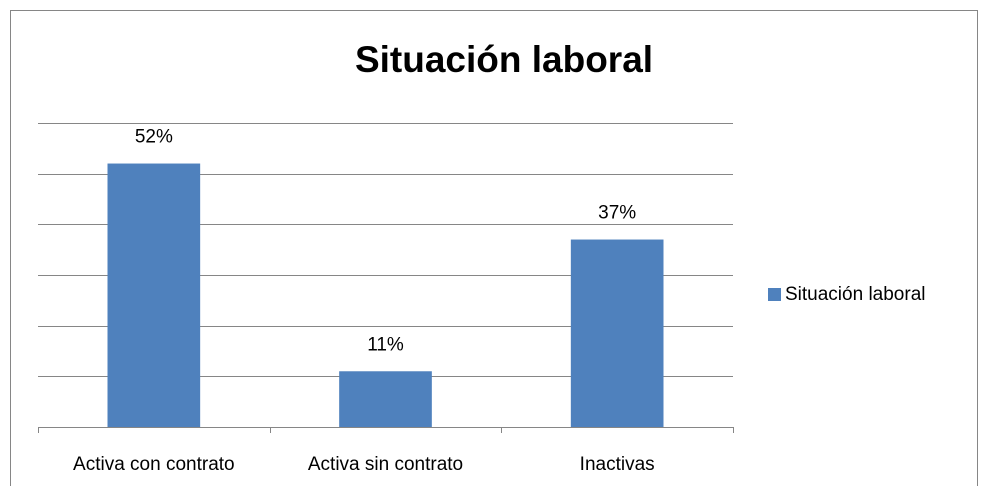 The height and width of the screenshot is (486, 989). Describe the element at coordinates (385, 464) in the screenshot. I see `x-tick-label: Activa sin contrato` at that location.